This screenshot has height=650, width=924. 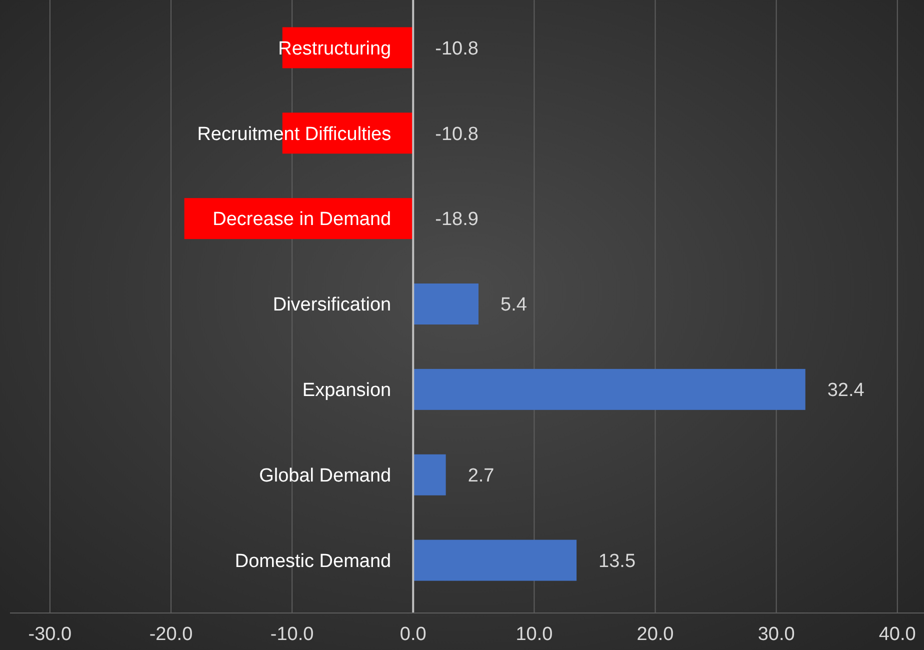 What do you see at coordinates (776, 634) in the screenshot?
I see `x-tick-label: 30.0` at bounding box center [776, 634].